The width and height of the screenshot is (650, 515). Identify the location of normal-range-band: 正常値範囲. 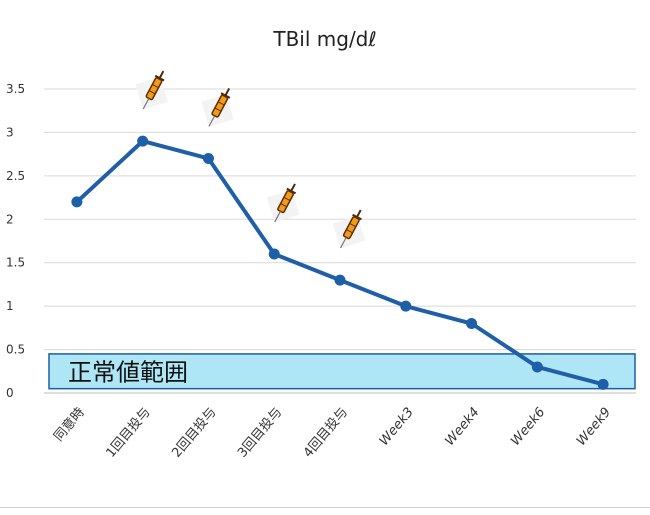
(342, 371).